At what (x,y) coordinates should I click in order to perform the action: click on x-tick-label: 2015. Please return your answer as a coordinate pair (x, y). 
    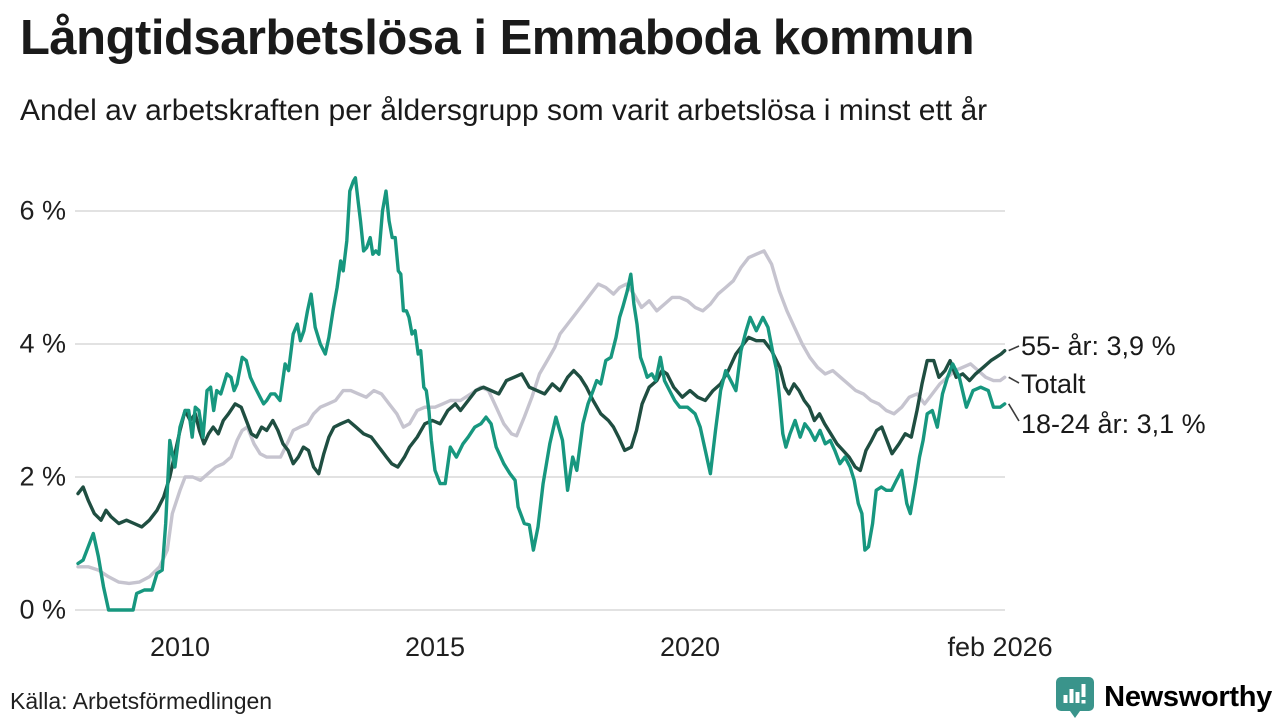
    Looking at the image, I should click on (435, 647).